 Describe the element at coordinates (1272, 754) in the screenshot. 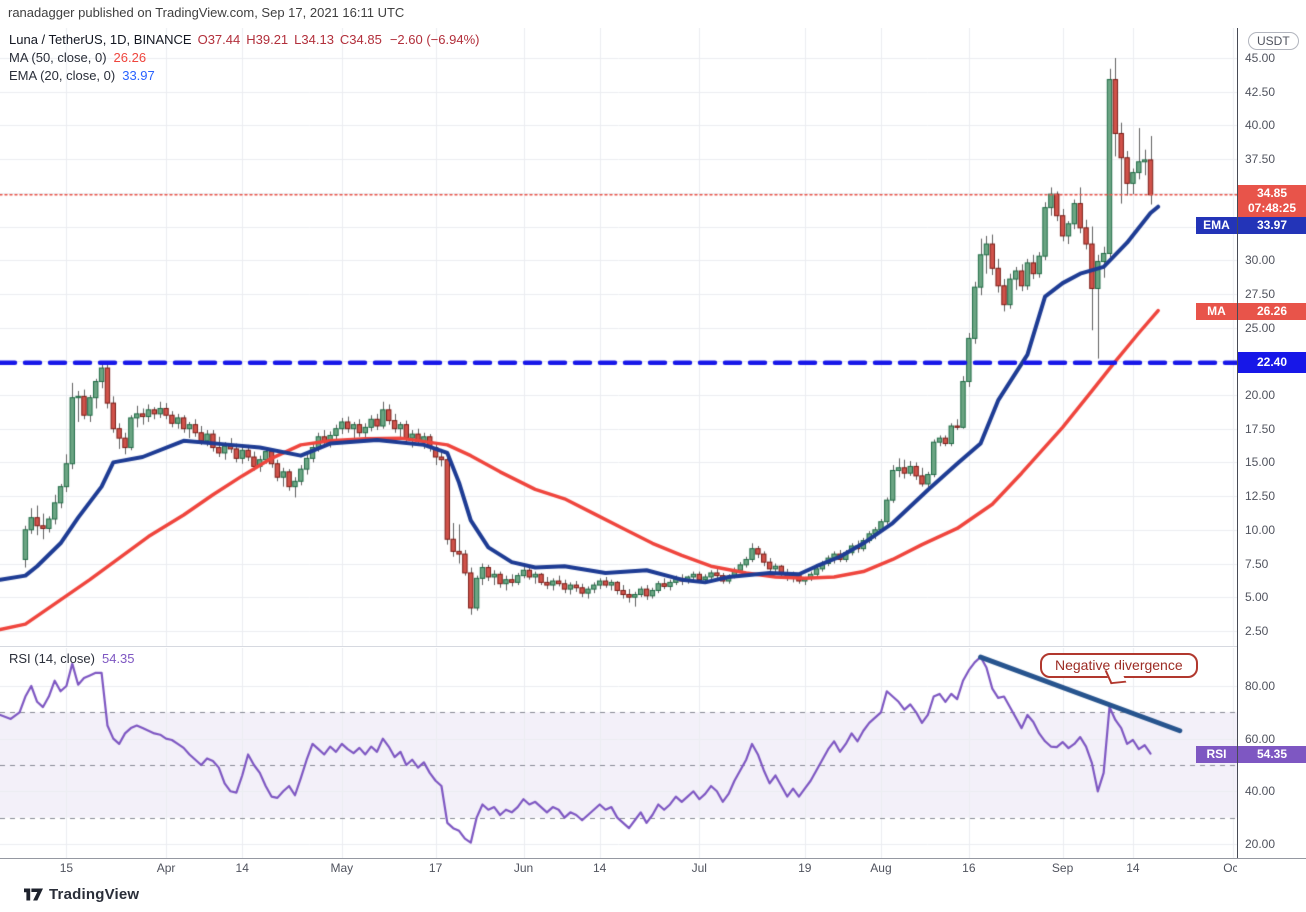

I see `rsi-value-badge: 54.35` at that location.